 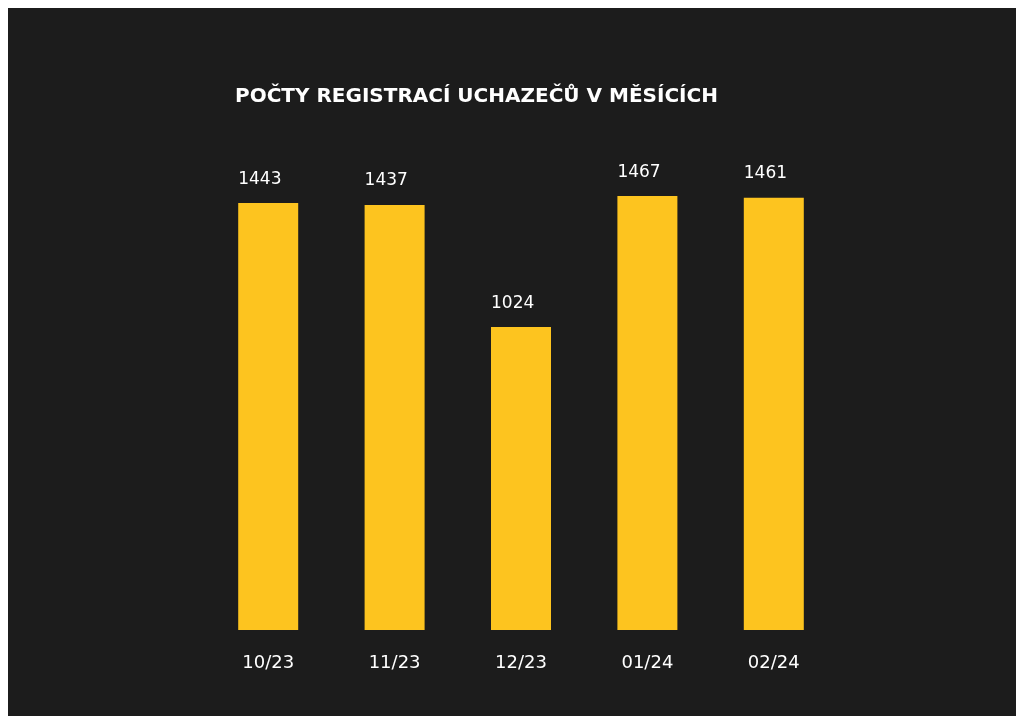 What do you see at coordinates (639, 170) in the screenshot?
I see `data-label: 1467` at bounding box center [639, 170].